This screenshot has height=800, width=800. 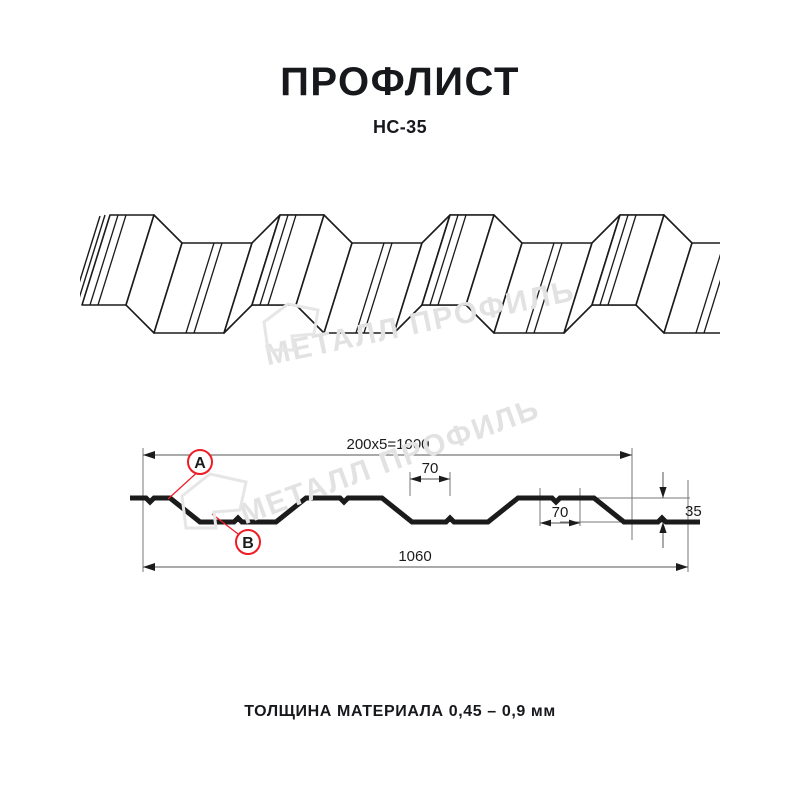 I want to click on material-thickness-note: ТОЛЩИНА МАТЕРИАЛА 0,45 – 0,9 мм, so click(x=400, y=711).